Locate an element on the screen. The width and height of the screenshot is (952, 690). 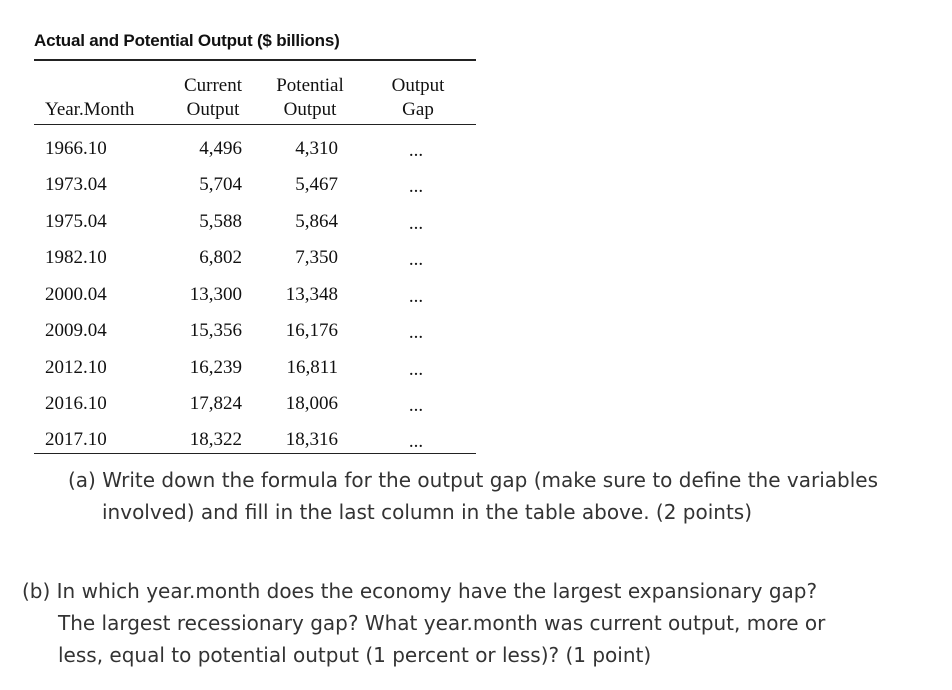
row-current: 5,588 is located at coordinates (220, 221).